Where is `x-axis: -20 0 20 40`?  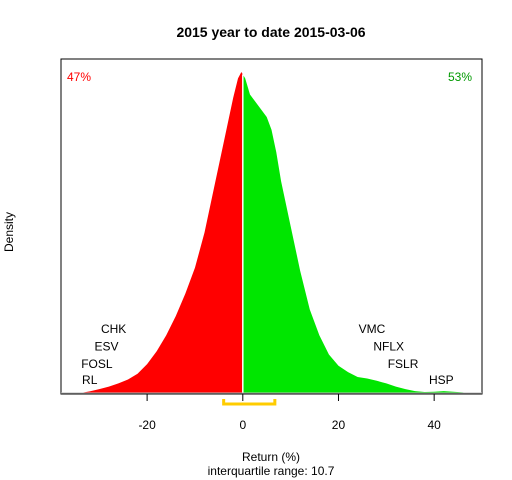
x-axis: -20 0 20 40 is located at coordinates (289, 413).